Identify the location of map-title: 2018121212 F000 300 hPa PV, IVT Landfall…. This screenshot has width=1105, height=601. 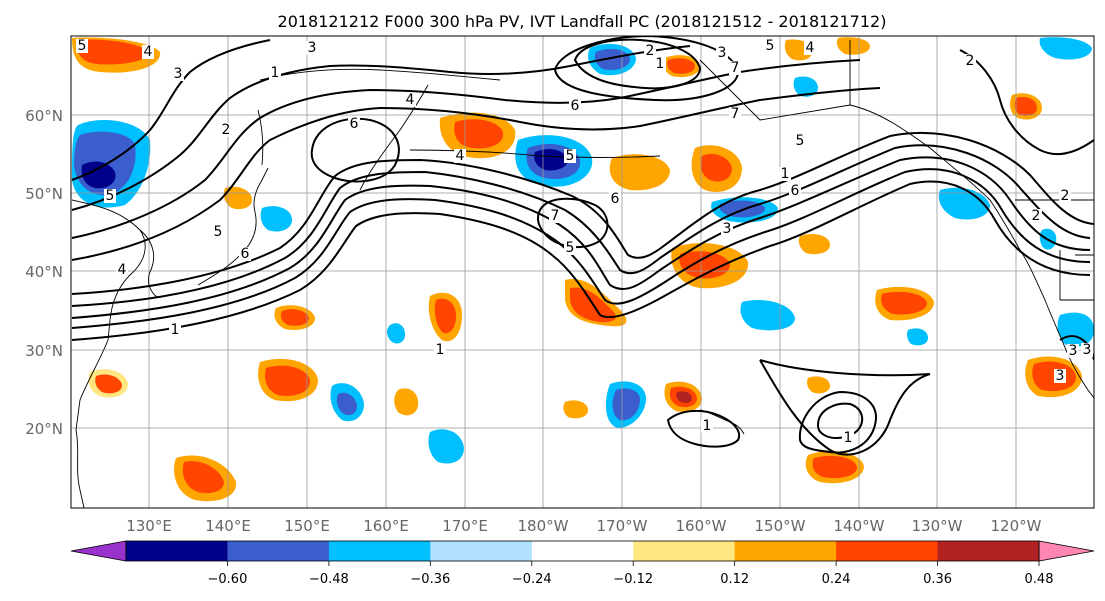
(582, 21).